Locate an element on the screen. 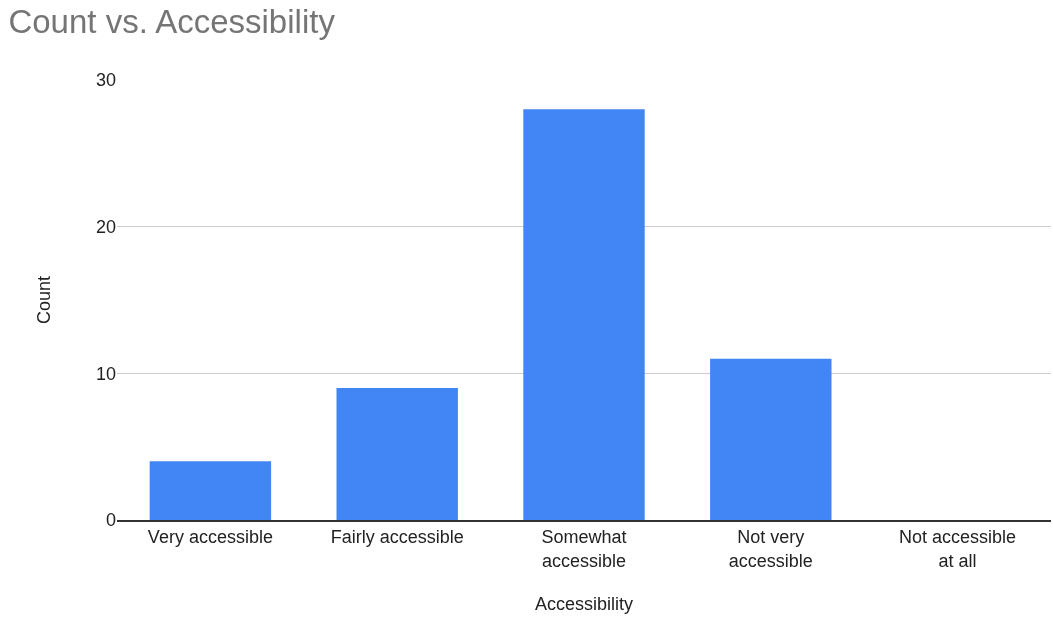 The width and height of the screenshot is (1053, 630). x-tick-label: Somewhat accessible is located at coordinates (584, 549).